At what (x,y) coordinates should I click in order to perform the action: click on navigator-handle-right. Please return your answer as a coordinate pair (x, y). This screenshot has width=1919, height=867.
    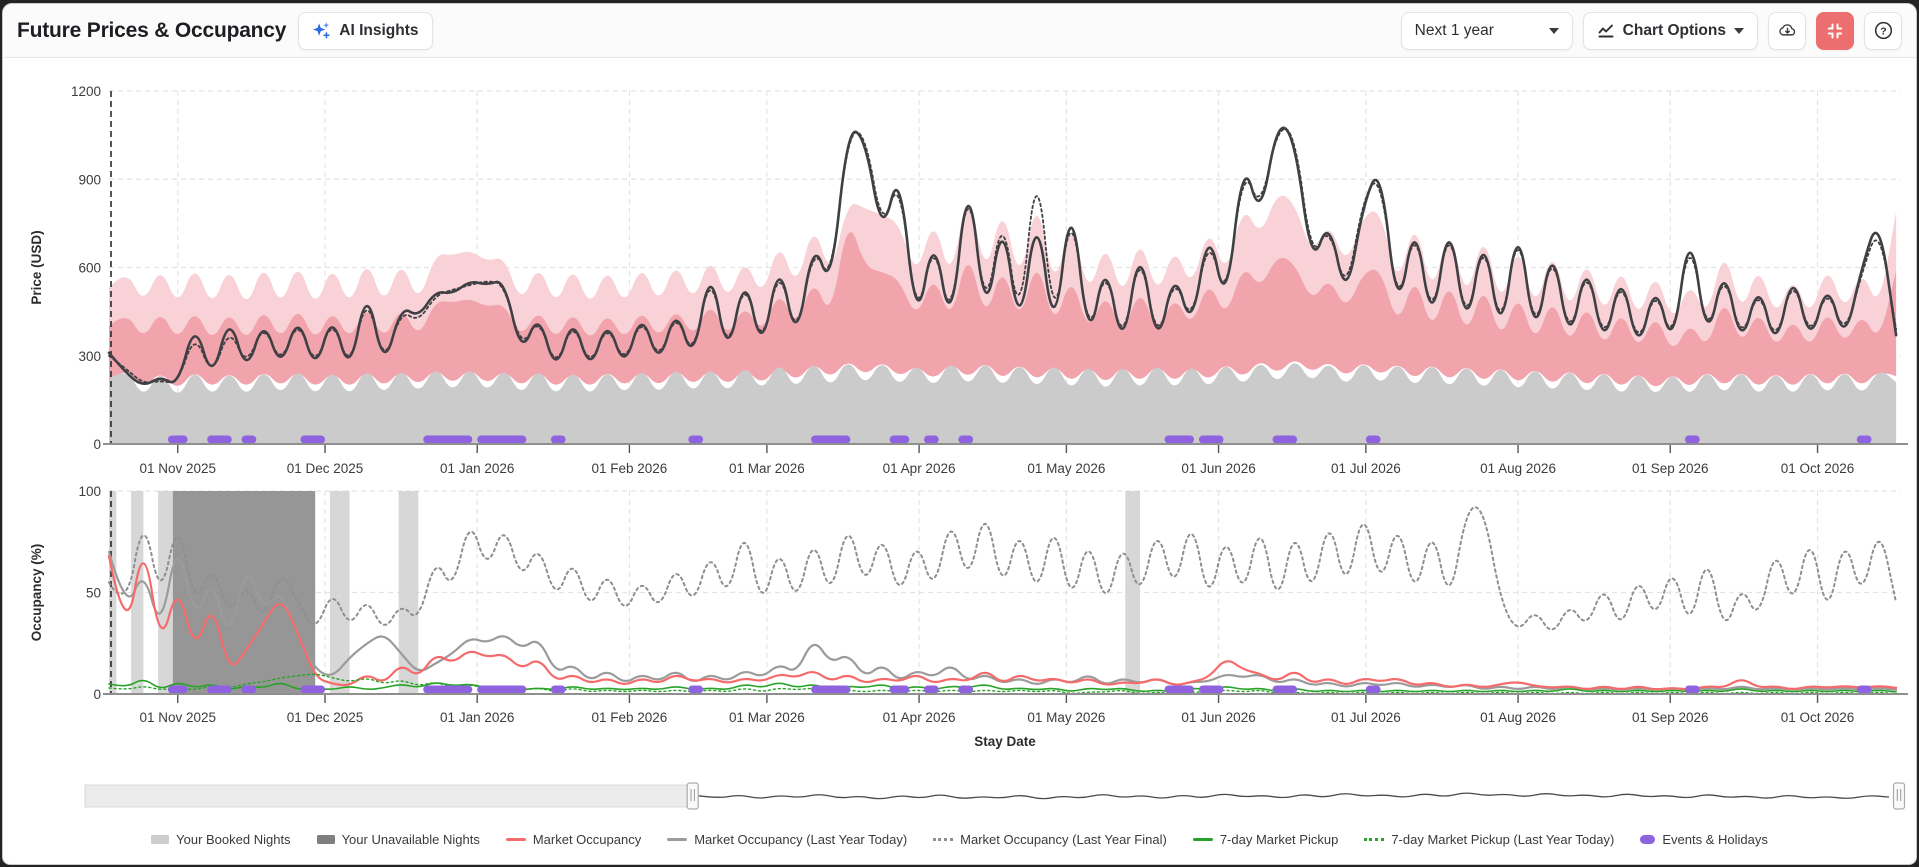
    Looking at the image, I should click on (1899, 796).